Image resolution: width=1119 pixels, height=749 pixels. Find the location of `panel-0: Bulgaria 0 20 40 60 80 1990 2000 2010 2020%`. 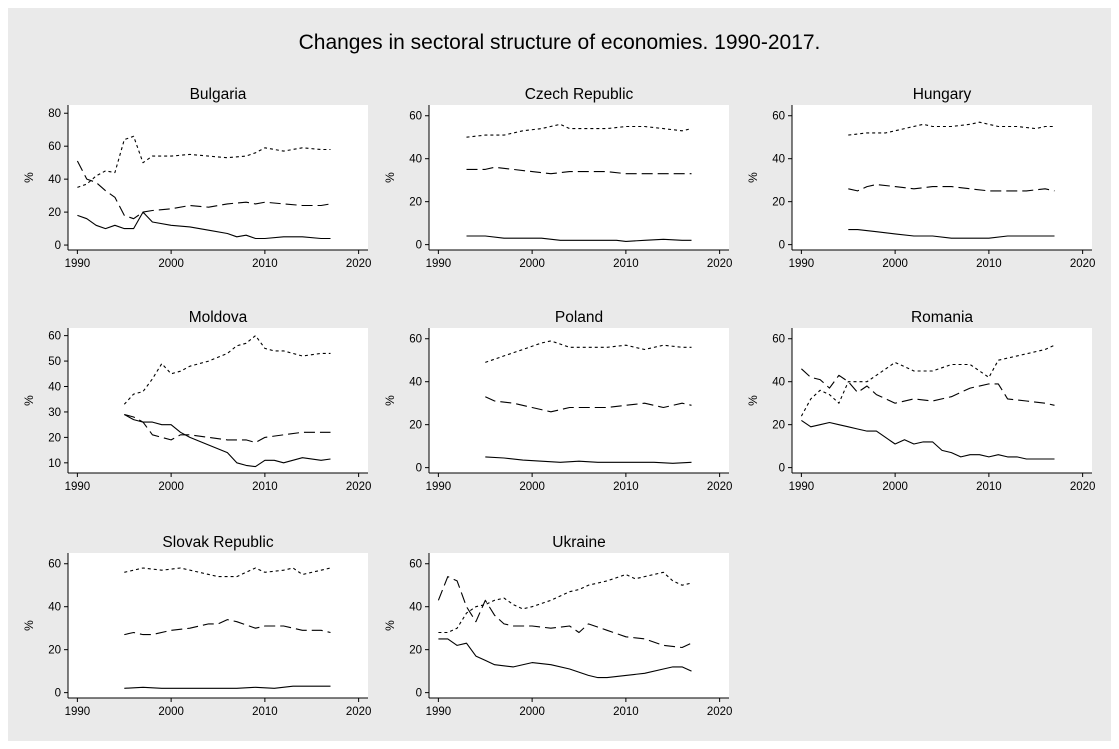

panel-0: Bulgaria 0 20 40 60 80 1990 2000 2010 2020% is located at coordinates (196, 178).